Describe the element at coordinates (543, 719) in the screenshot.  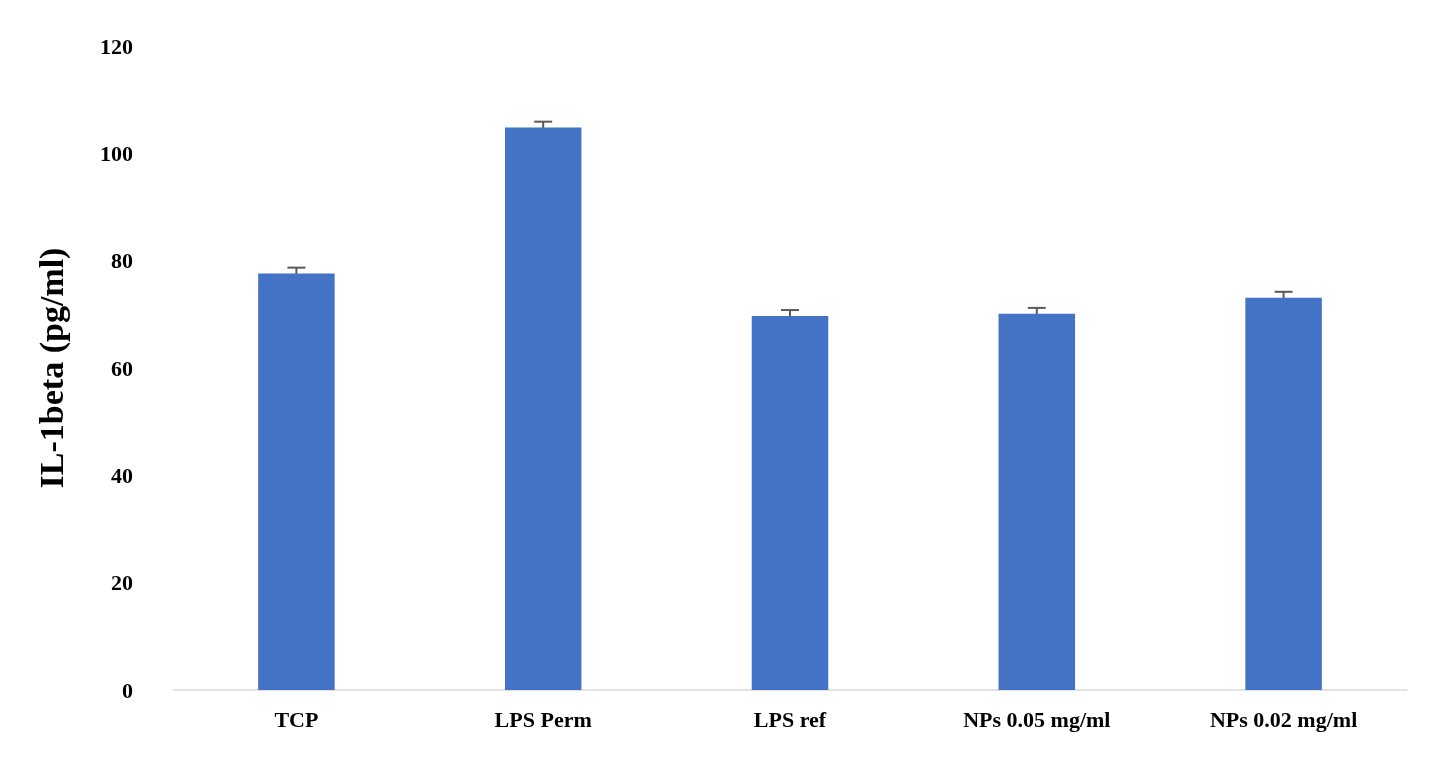
I see `x-tick-label: LPS Perm` at that location.